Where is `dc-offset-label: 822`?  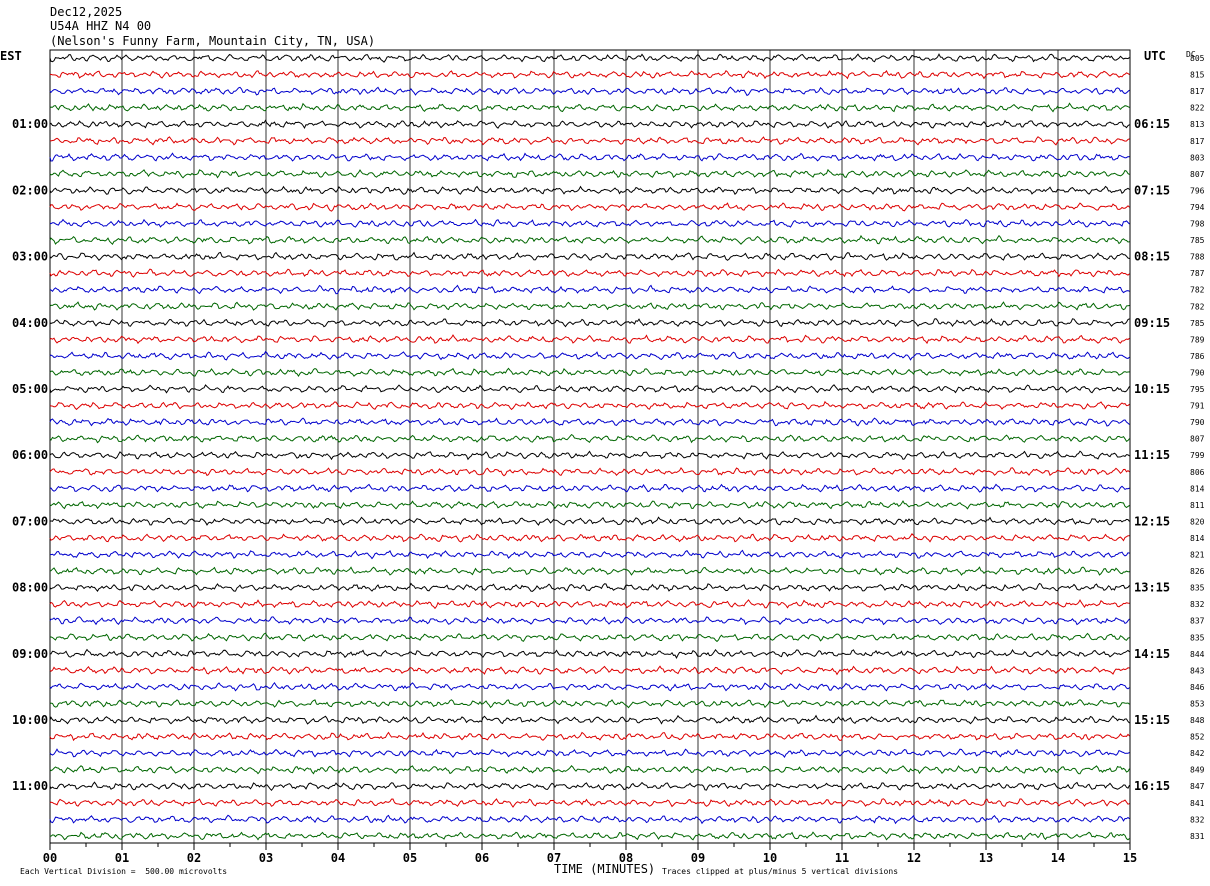
dc-offset-label: 822 is located at coordinates (1197, 108).